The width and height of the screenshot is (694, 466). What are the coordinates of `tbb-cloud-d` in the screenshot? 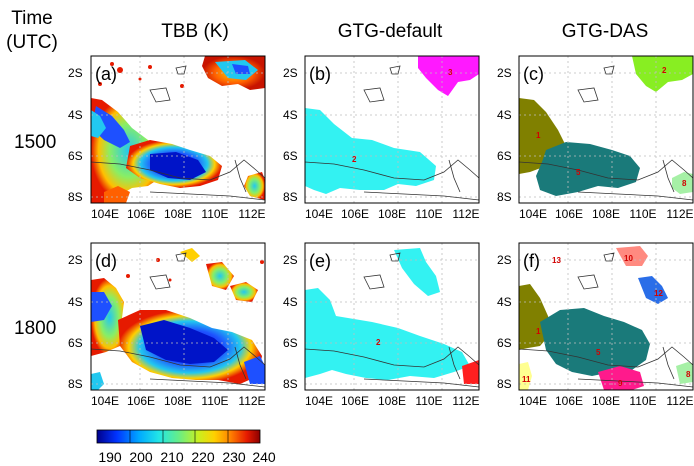 It's located at (178, 319).